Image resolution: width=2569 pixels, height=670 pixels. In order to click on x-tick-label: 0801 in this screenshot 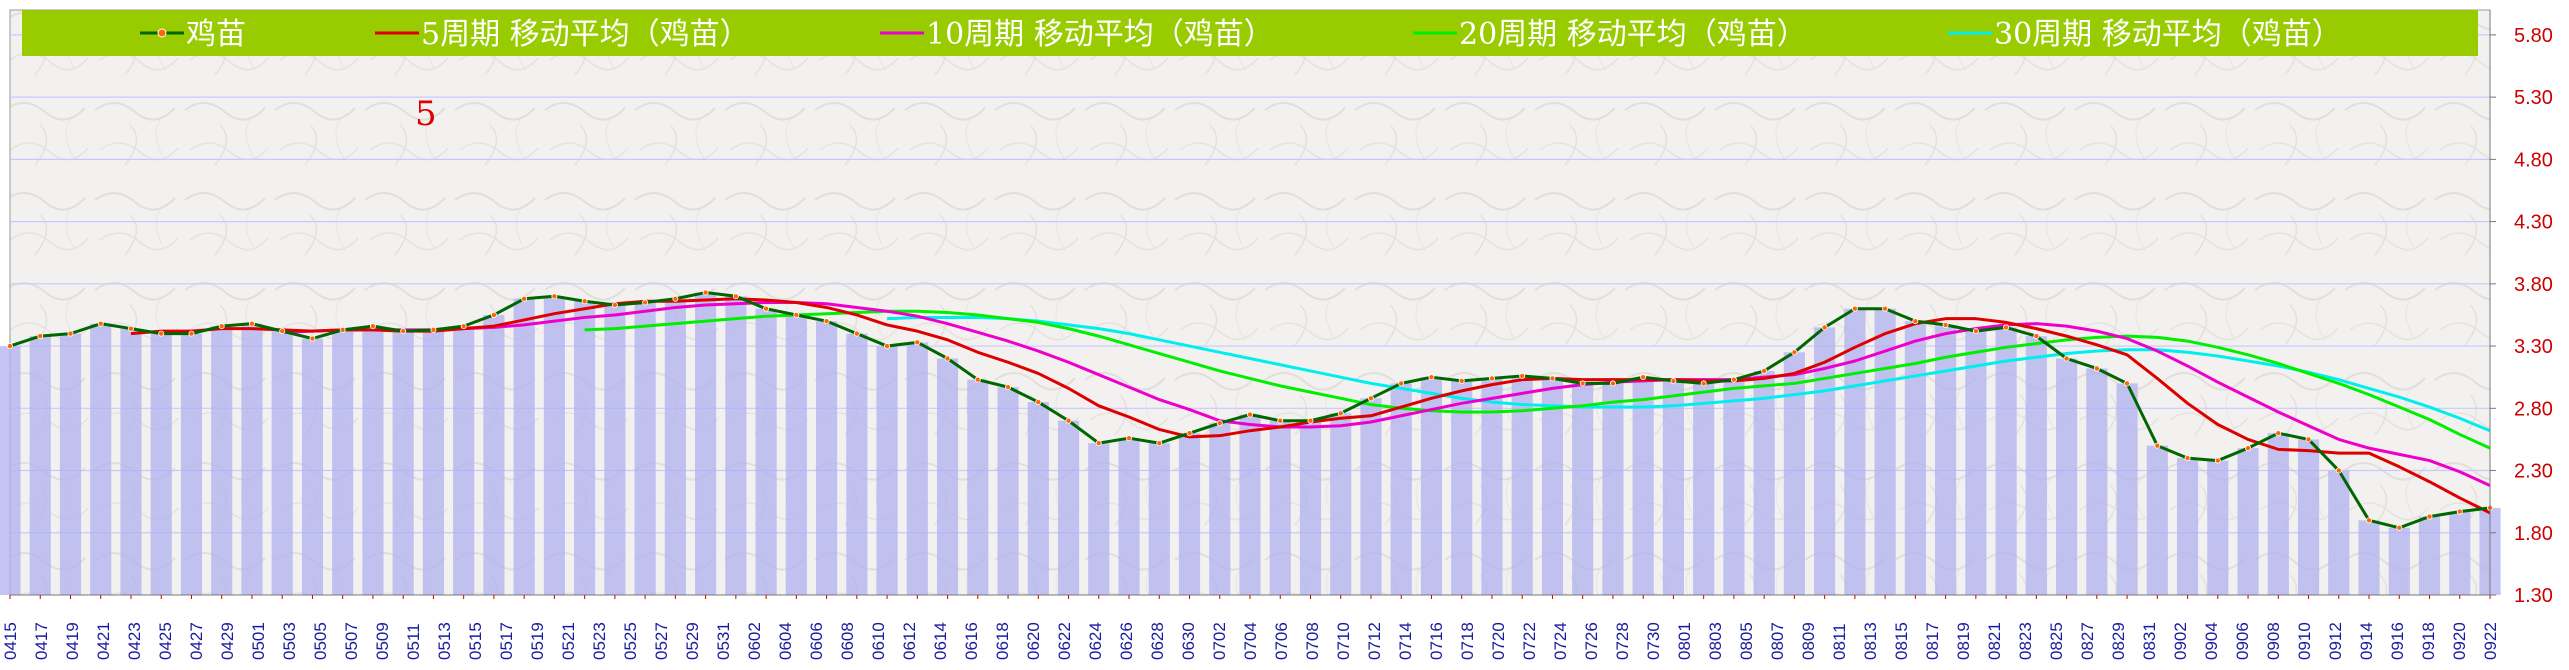, I will do `click(1684, 641)`.